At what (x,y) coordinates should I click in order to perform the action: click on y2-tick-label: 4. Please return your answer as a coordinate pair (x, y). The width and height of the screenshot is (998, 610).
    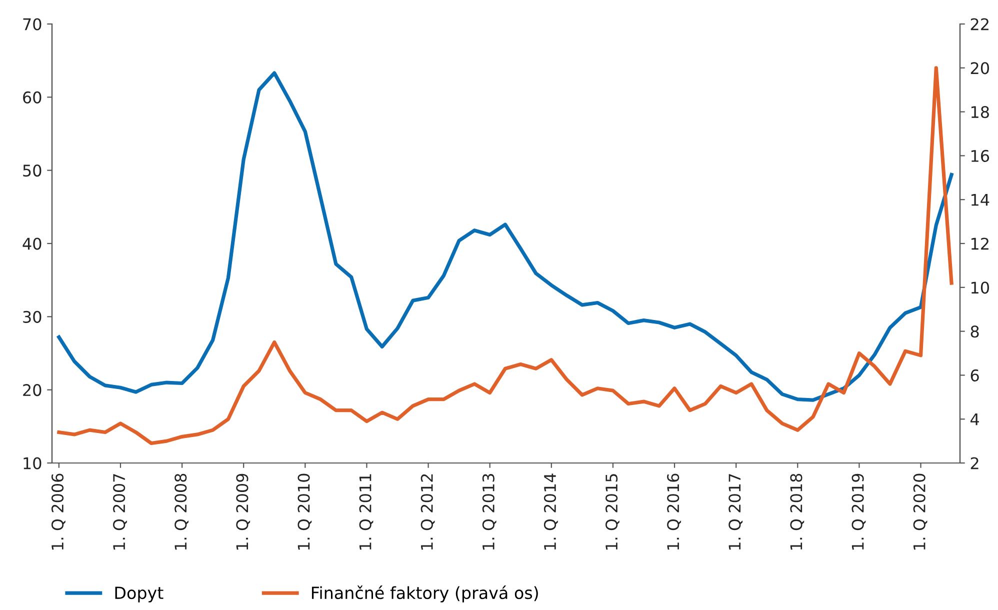
    Looking at the image, I should click on (974, 420).